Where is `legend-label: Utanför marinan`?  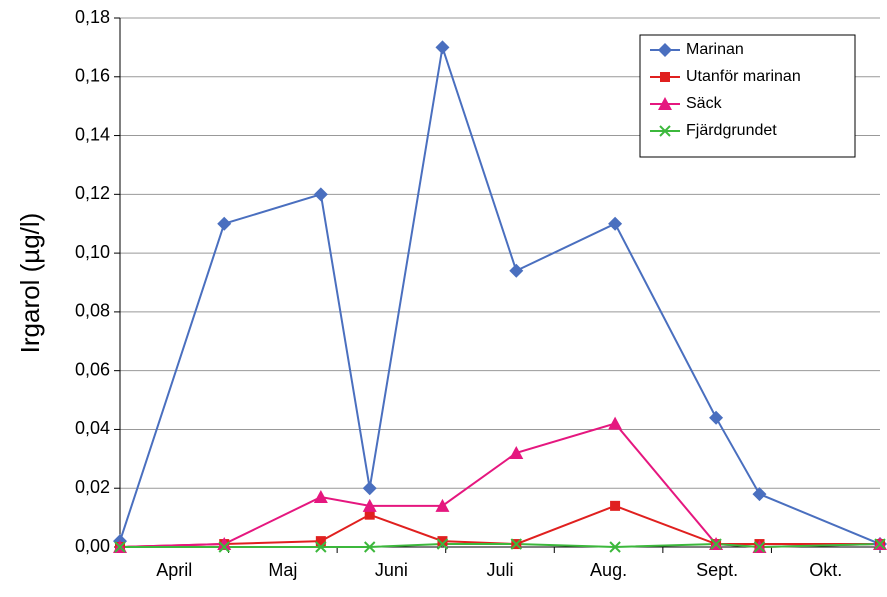 legend-label: Utanför marinan is located at coordinates (743, 76).